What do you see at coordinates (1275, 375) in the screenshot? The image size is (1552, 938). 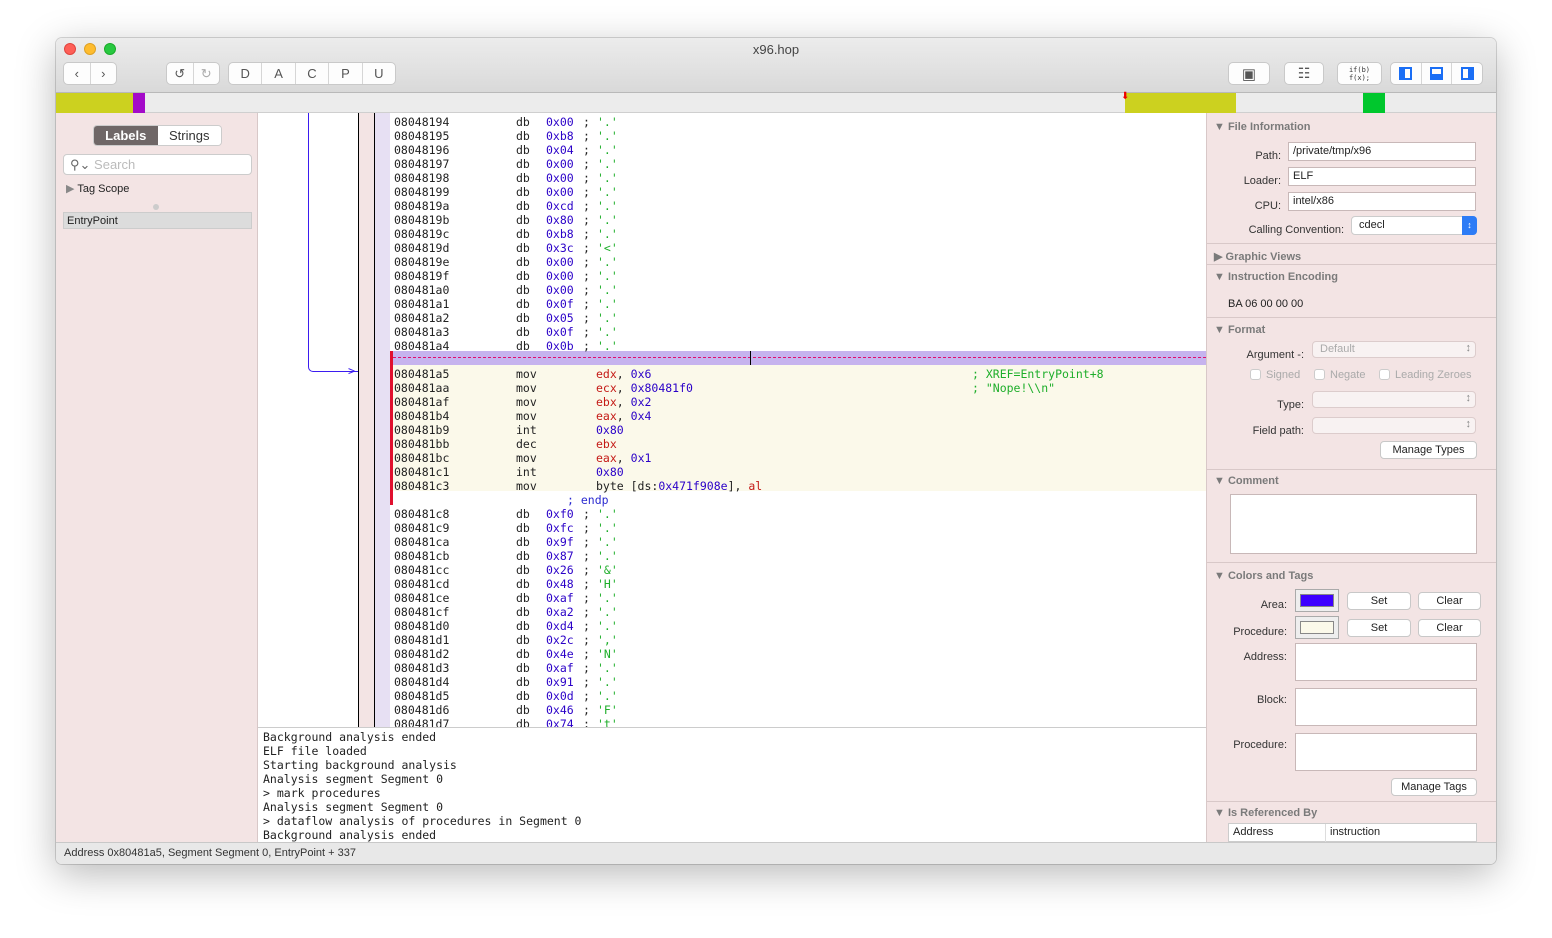 I see `signed-checkbox: Signed` at bounding box center [1275, 375].